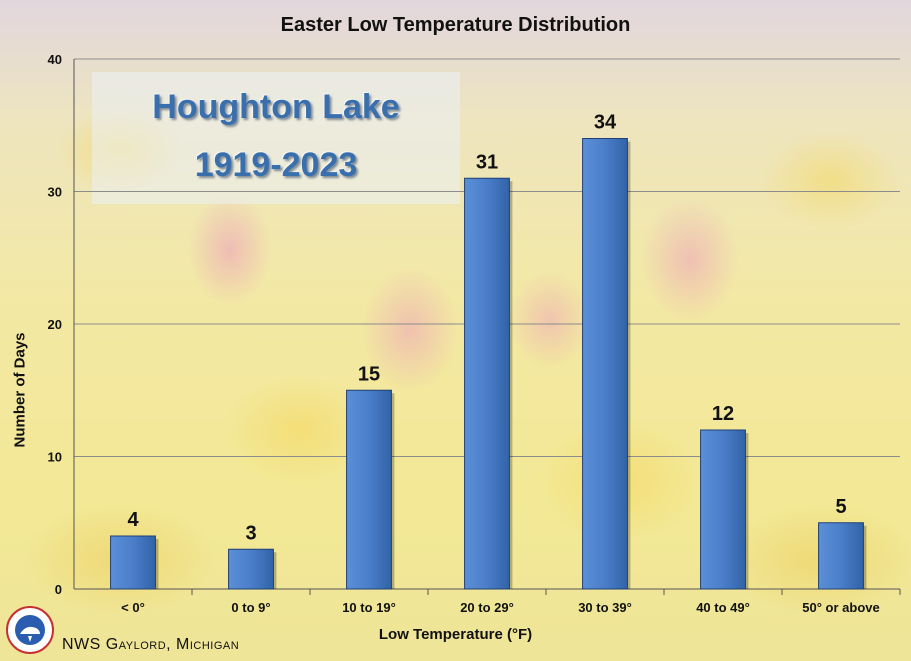 The width and height of the screenshot is (911, 661). Describe the element at coordinates (55, 457) in the screenshot. I see `y-tick-label: 10` at that location.